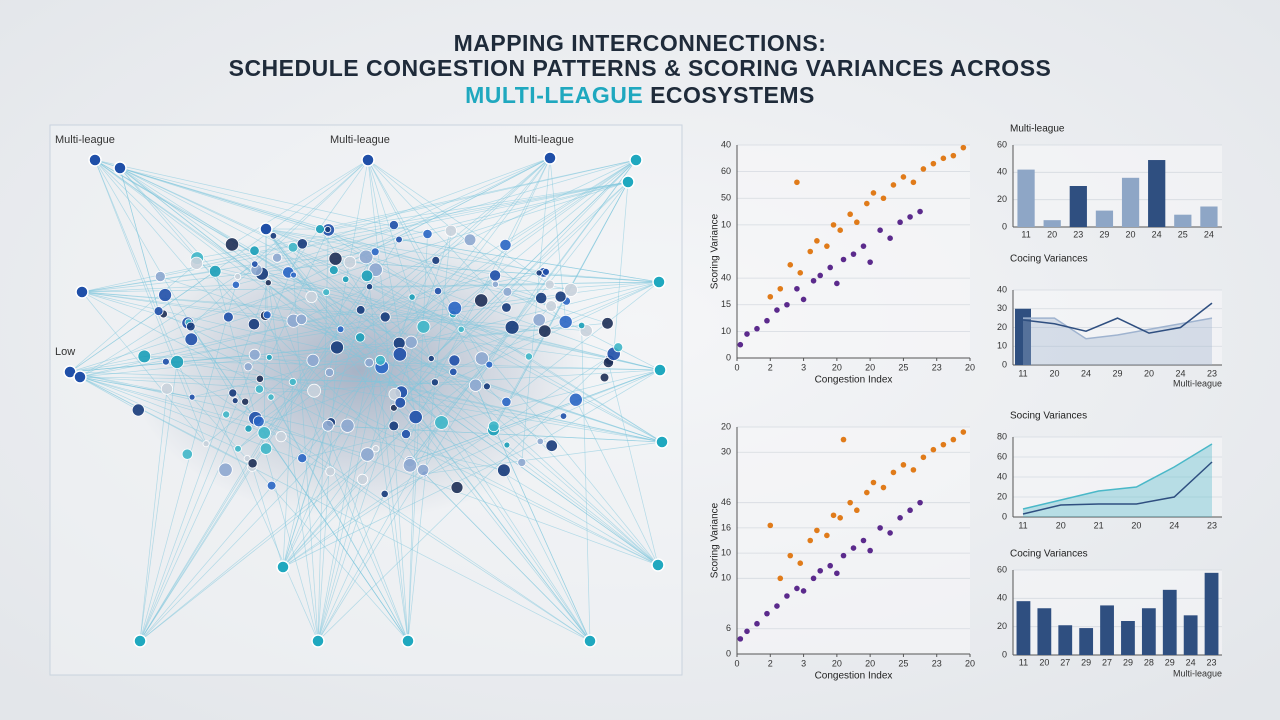 The image size is (1280, 720). I want to click on title-line: MULTI-LEAGUE ECOSYSTEMS, so click(640, 95).